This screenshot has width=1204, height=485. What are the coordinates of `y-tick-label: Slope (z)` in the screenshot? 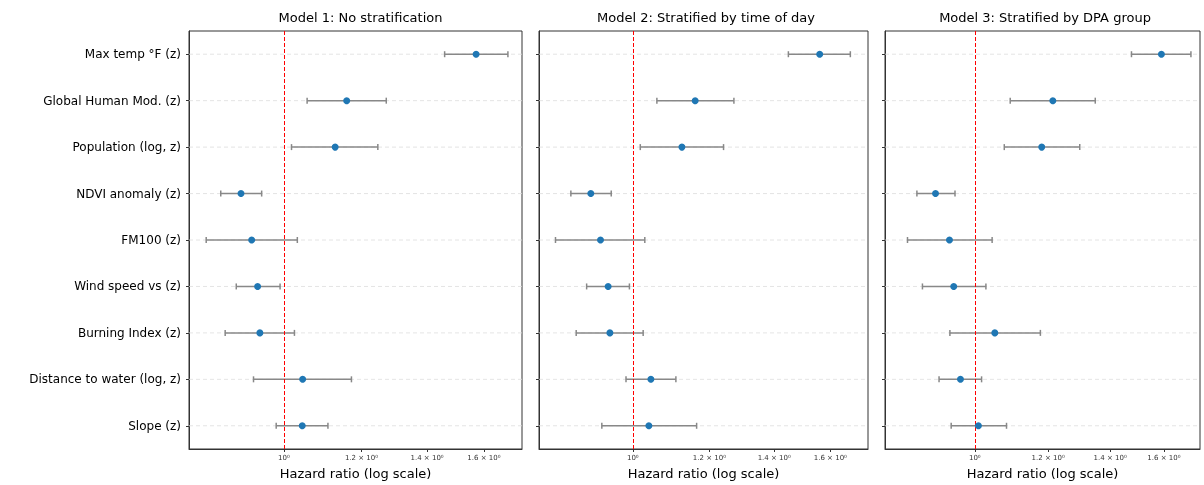 It's located at (154, 425).